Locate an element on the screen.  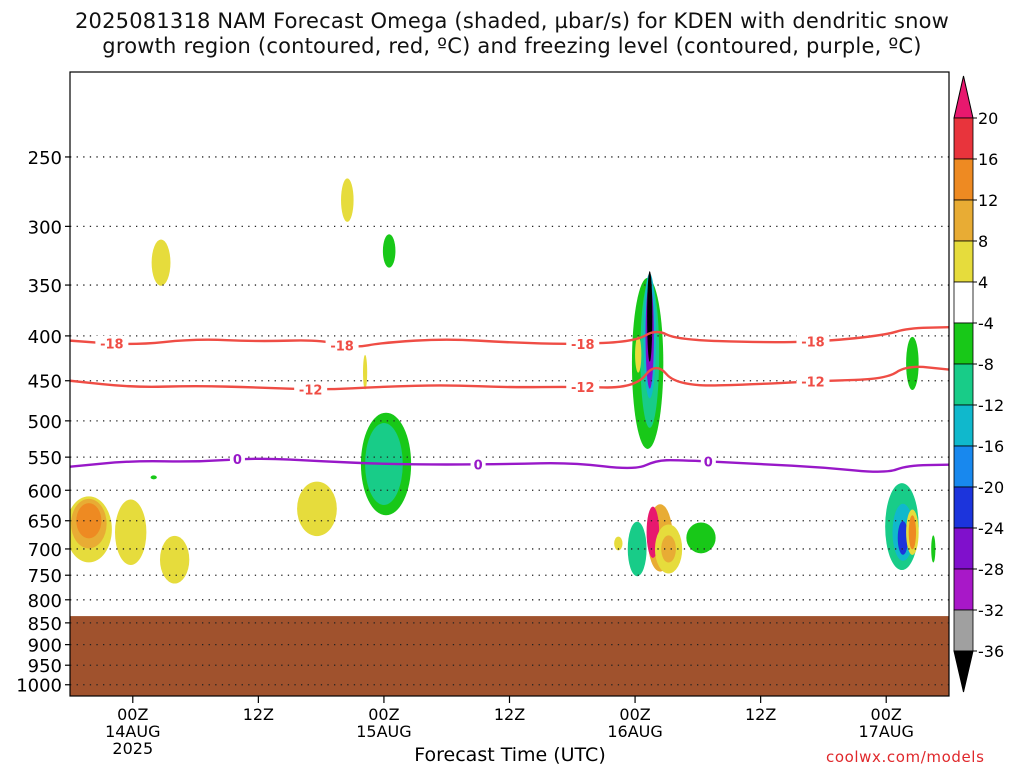
dgz-contour-0-label-2: -18 is located at coordinates (583, 345).